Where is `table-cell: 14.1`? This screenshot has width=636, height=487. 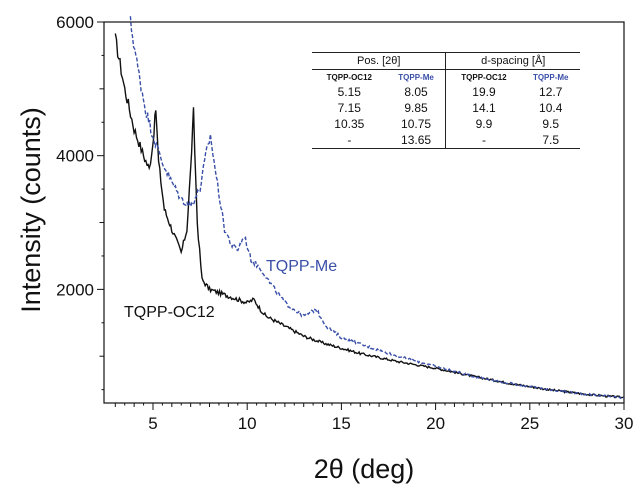
table-cell: 14.1 is located at coordinates (483, 108).